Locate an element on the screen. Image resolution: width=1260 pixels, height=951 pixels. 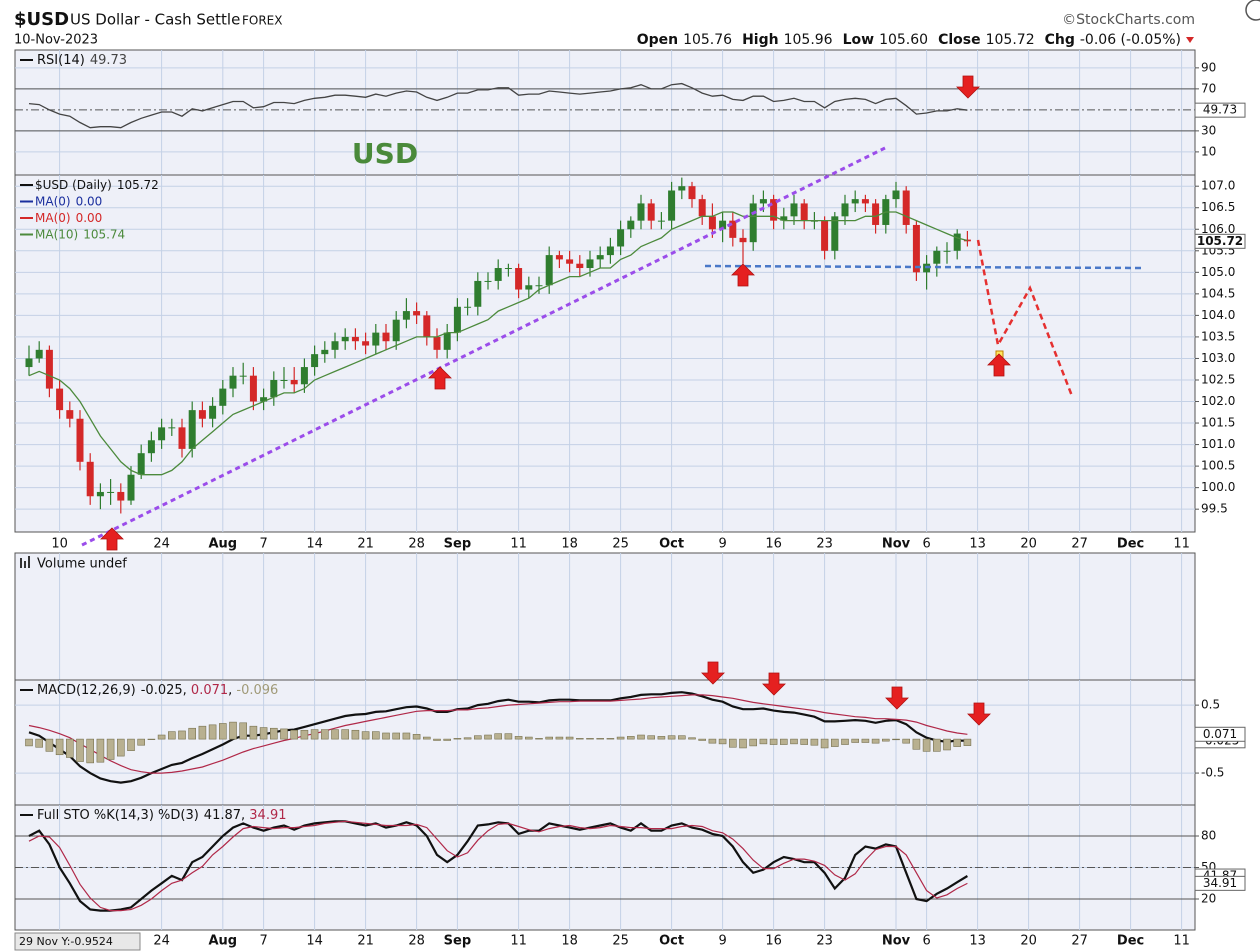
value-flag: 0.071 is located at coordinates (1220, 734).